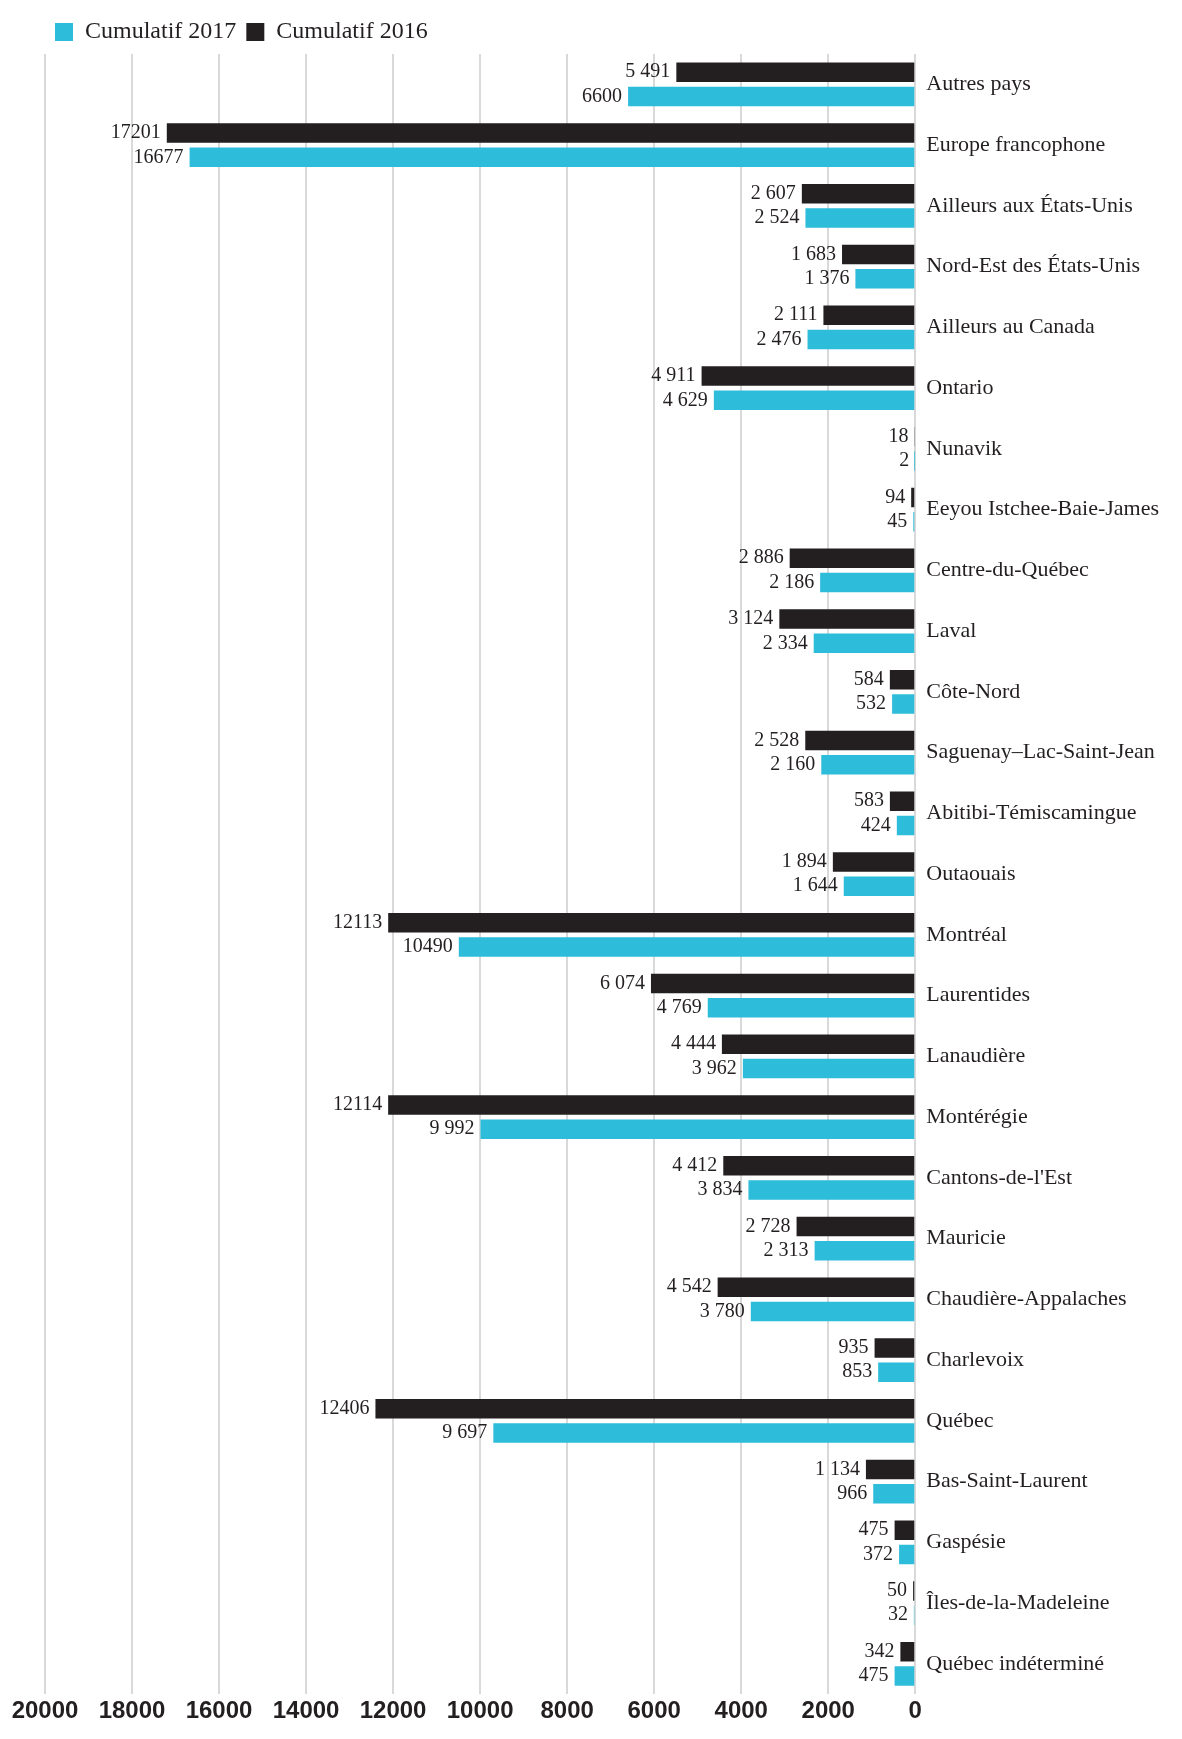 Image resolution: width=1182 pixels, height=1739 pixels. I want to click on data-label: 9 697, so click(465, 1431).